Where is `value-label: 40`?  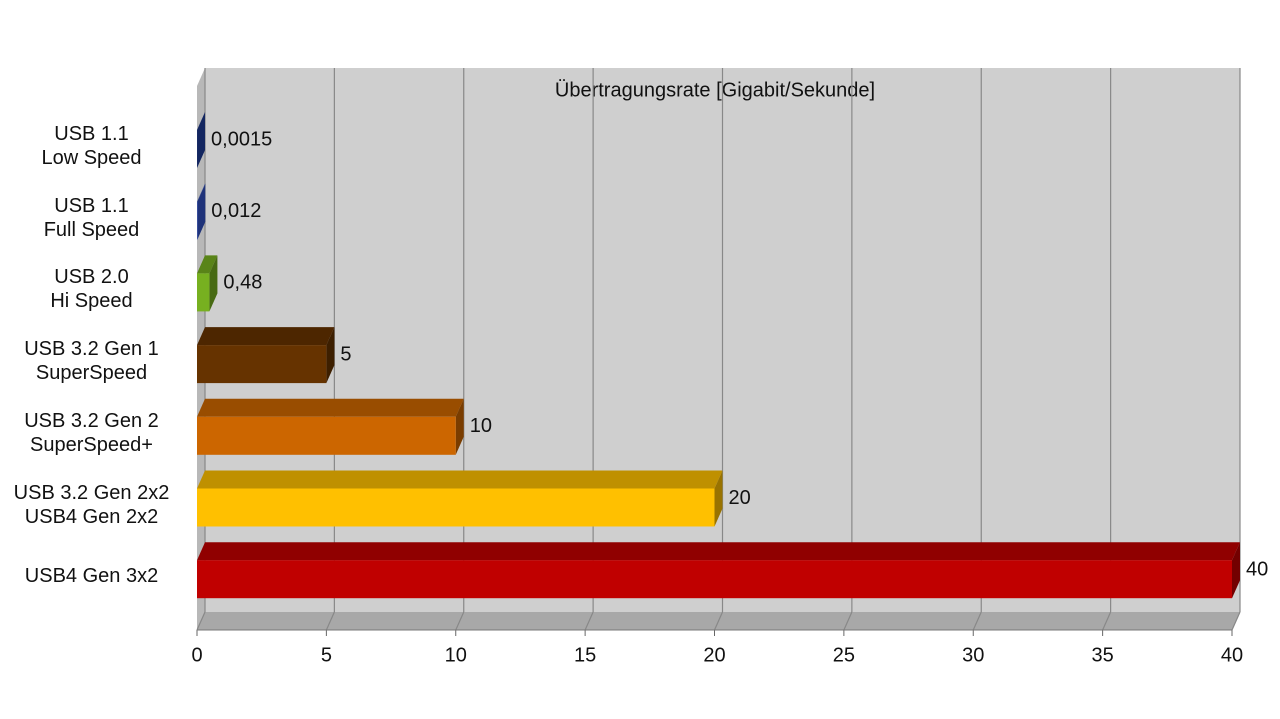 value-label: 40 is located at coordinates (1257, 569).